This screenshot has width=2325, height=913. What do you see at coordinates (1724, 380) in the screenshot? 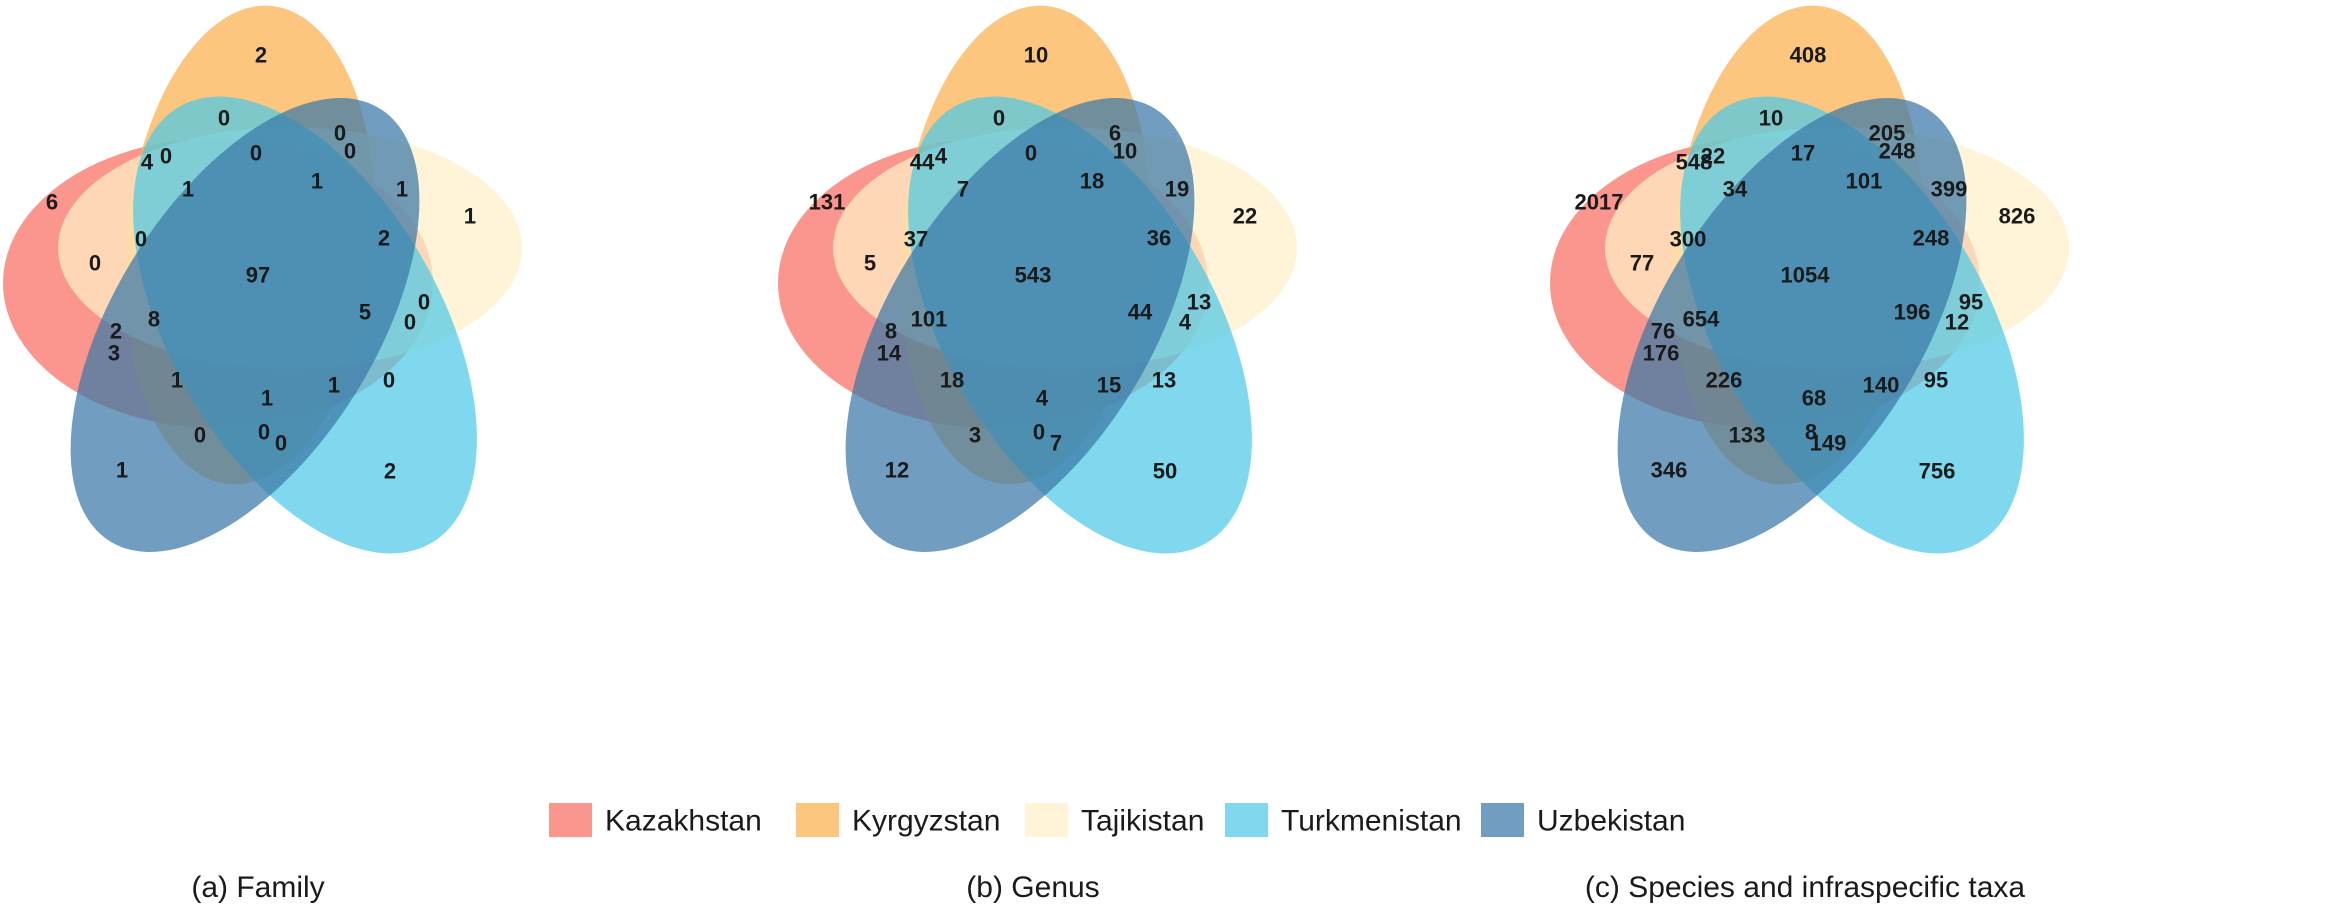
I see `region-count: 226` at bounding box center [1724, 380].